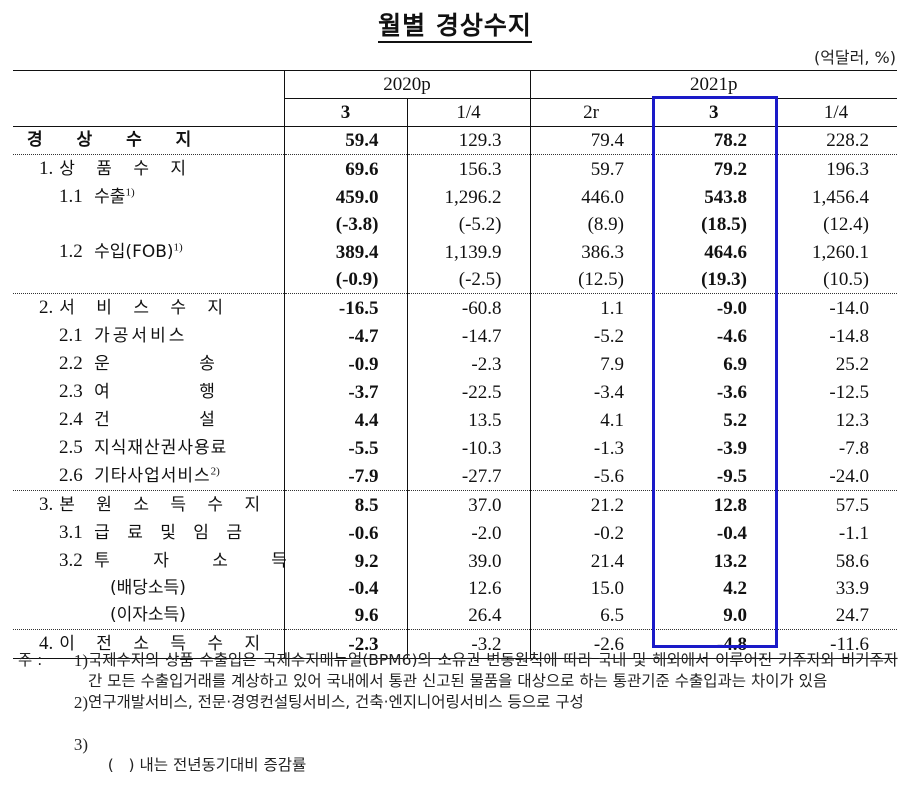 This screenshot has height=797, width=910. What do you see at coordinates (345, 476) in the screenshot?
I see `cell: -7.9` at bounding box center [345, 476].